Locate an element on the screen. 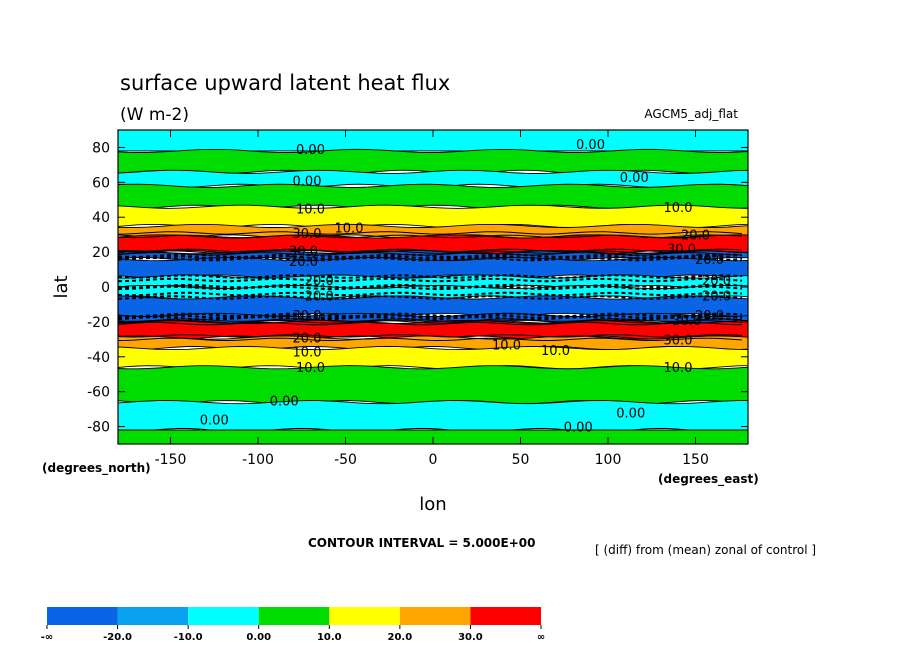 This screenshot has width=904, height=654. y-tick-label: -20 is located at coordinates (98, 323).